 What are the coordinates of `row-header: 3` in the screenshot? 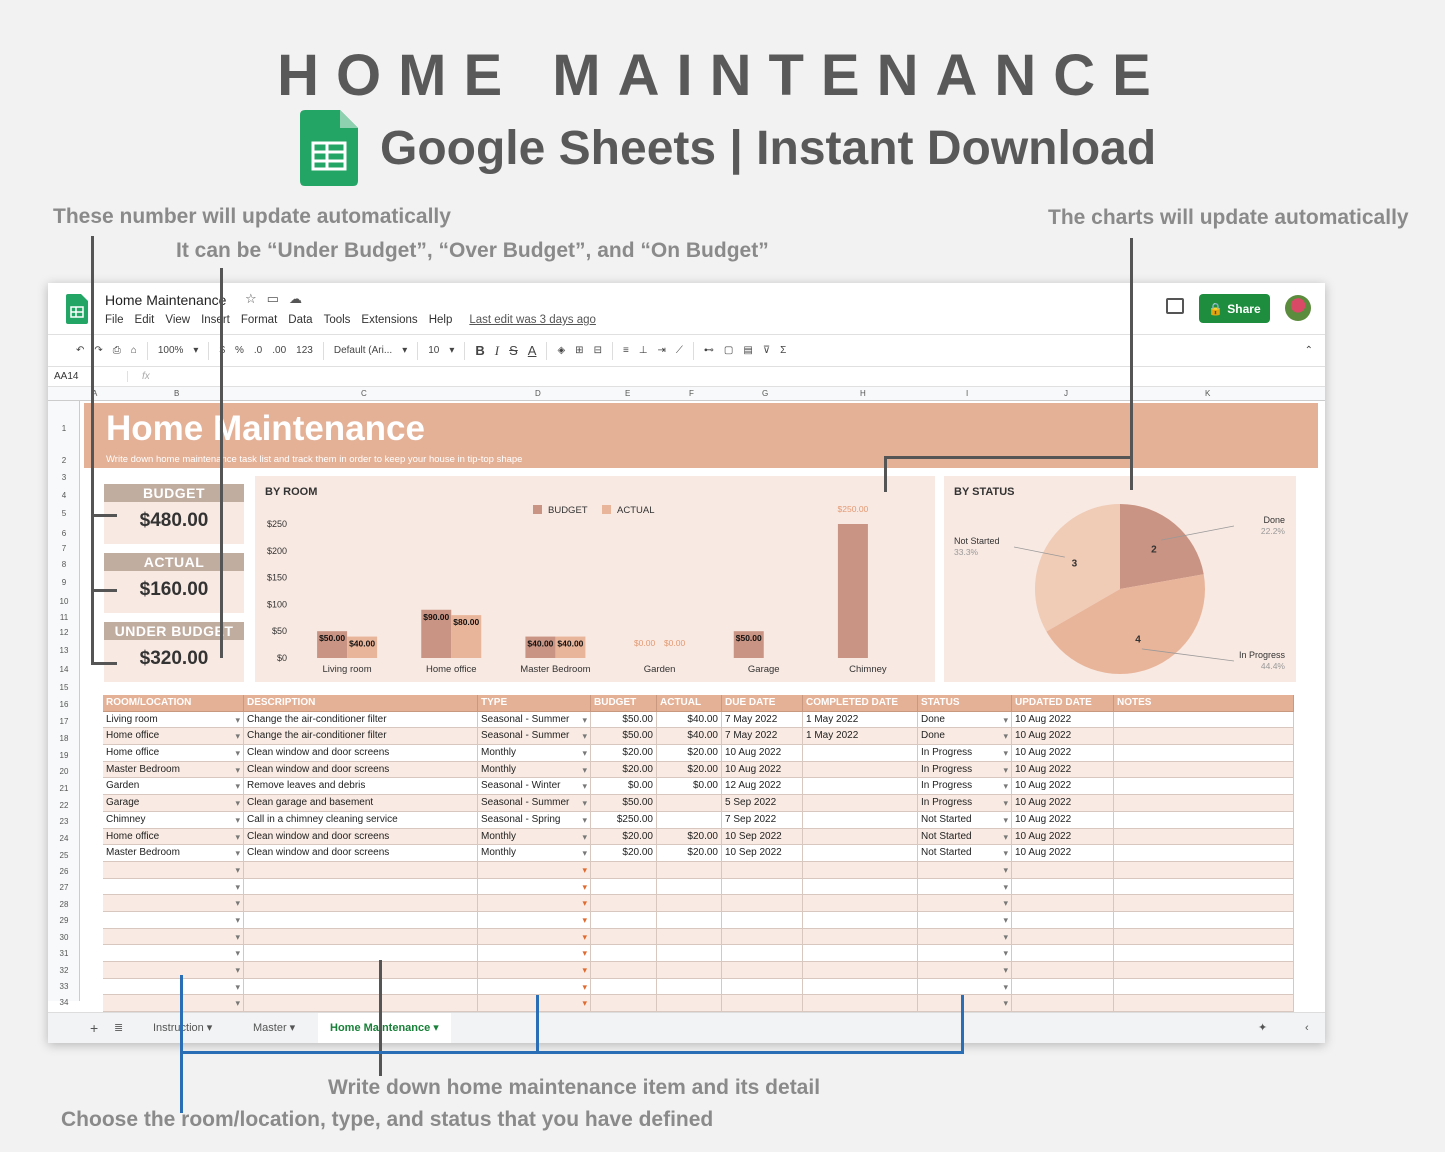 It's located at (64, 477).